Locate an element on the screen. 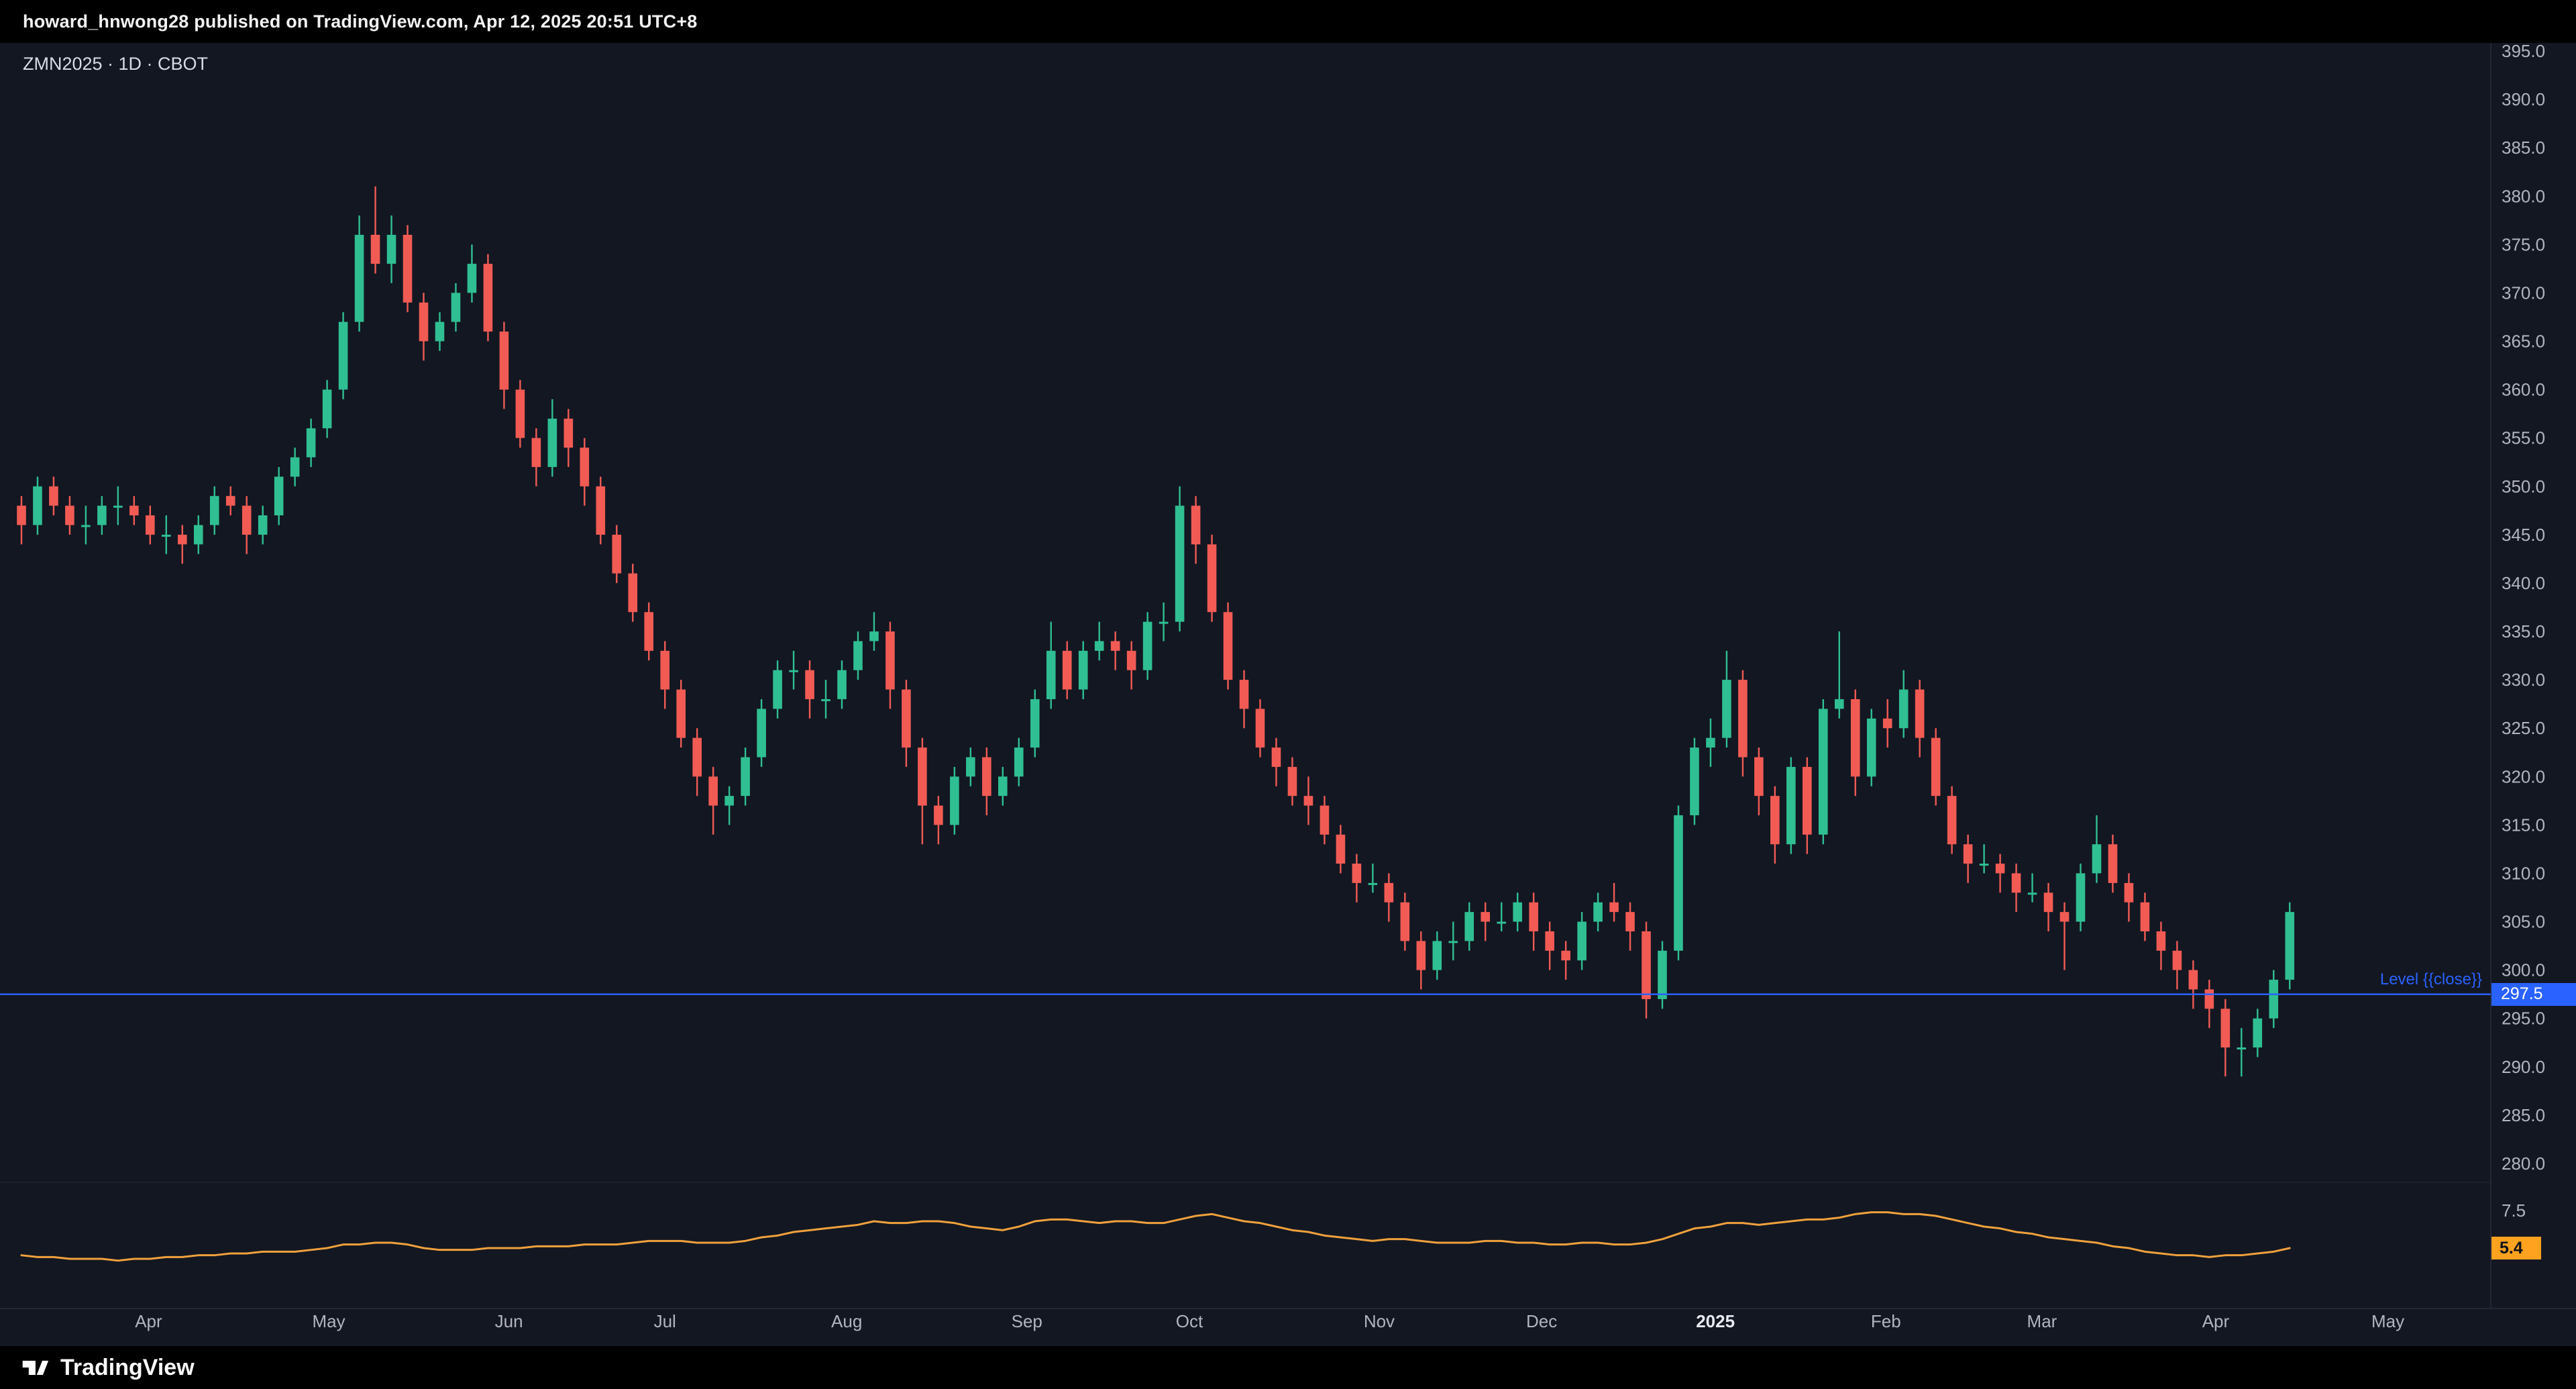 Image resolution: width=2576 pixels, height=1389 pixels. tradingview-logo is located at coordinates (35, 1368).